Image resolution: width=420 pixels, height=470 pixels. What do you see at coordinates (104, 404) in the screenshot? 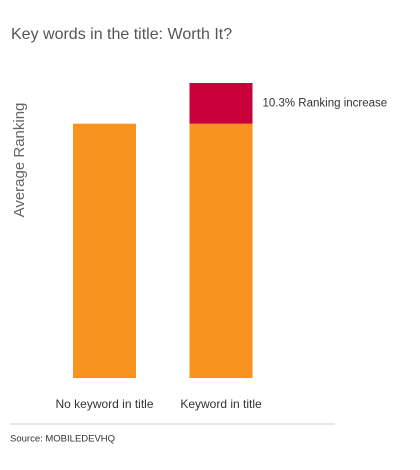
I see `x-tick-label: No keyword in title` at bounding box center [104, 404].